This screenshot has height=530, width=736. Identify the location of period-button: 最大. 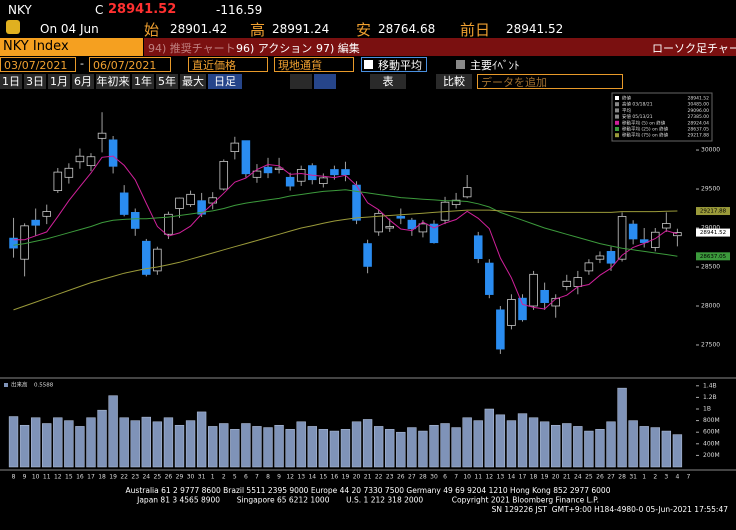
(193, 81).